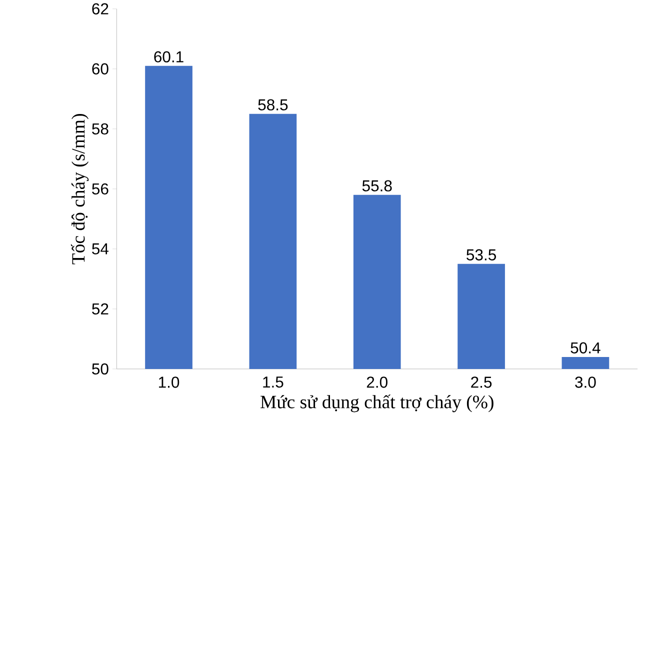 The image size is (651, 660). Describe the element at coordinates (100, 128) in the screenshot. I see `y-tick-label: 58` at that location.